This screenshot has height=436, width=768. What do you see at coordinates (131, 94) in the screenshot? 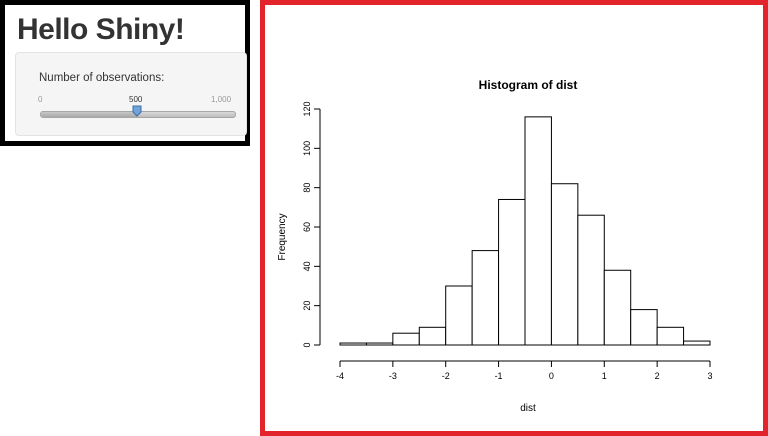
I see `slider-well: Number of observations: 0 500 1,000` at bounding box center [131, 94].